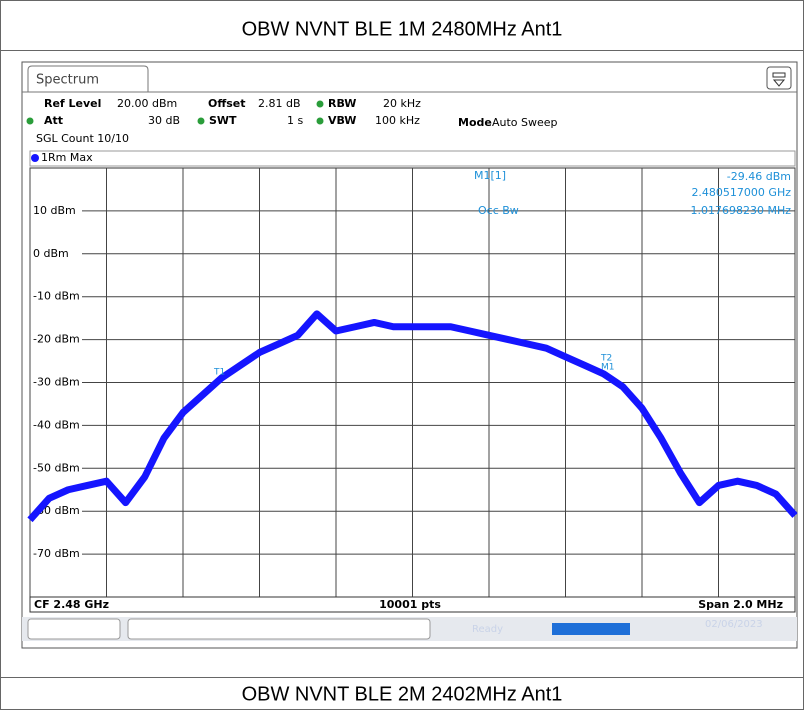  What do you see at coordinates (56, 553) in the screenshot?
I see `y-tick-label: -70 dBm` at bounding box center [56, 553].